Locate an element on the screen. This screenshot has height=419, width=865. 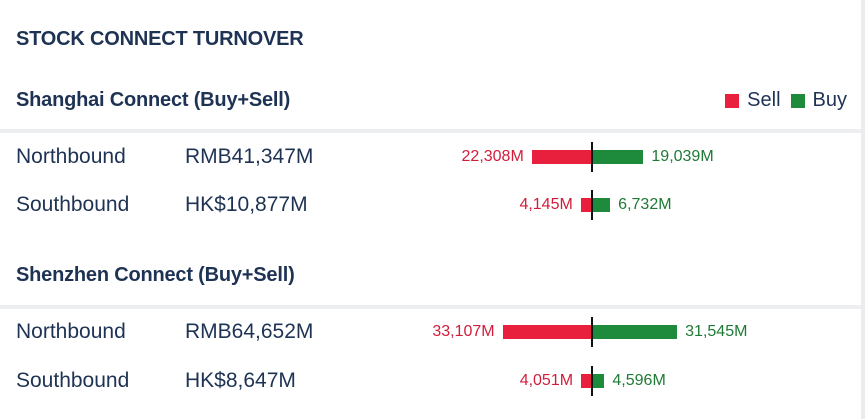
page-title: STOCK CONNECT TURNOVER is located at coordinates (160, 39).